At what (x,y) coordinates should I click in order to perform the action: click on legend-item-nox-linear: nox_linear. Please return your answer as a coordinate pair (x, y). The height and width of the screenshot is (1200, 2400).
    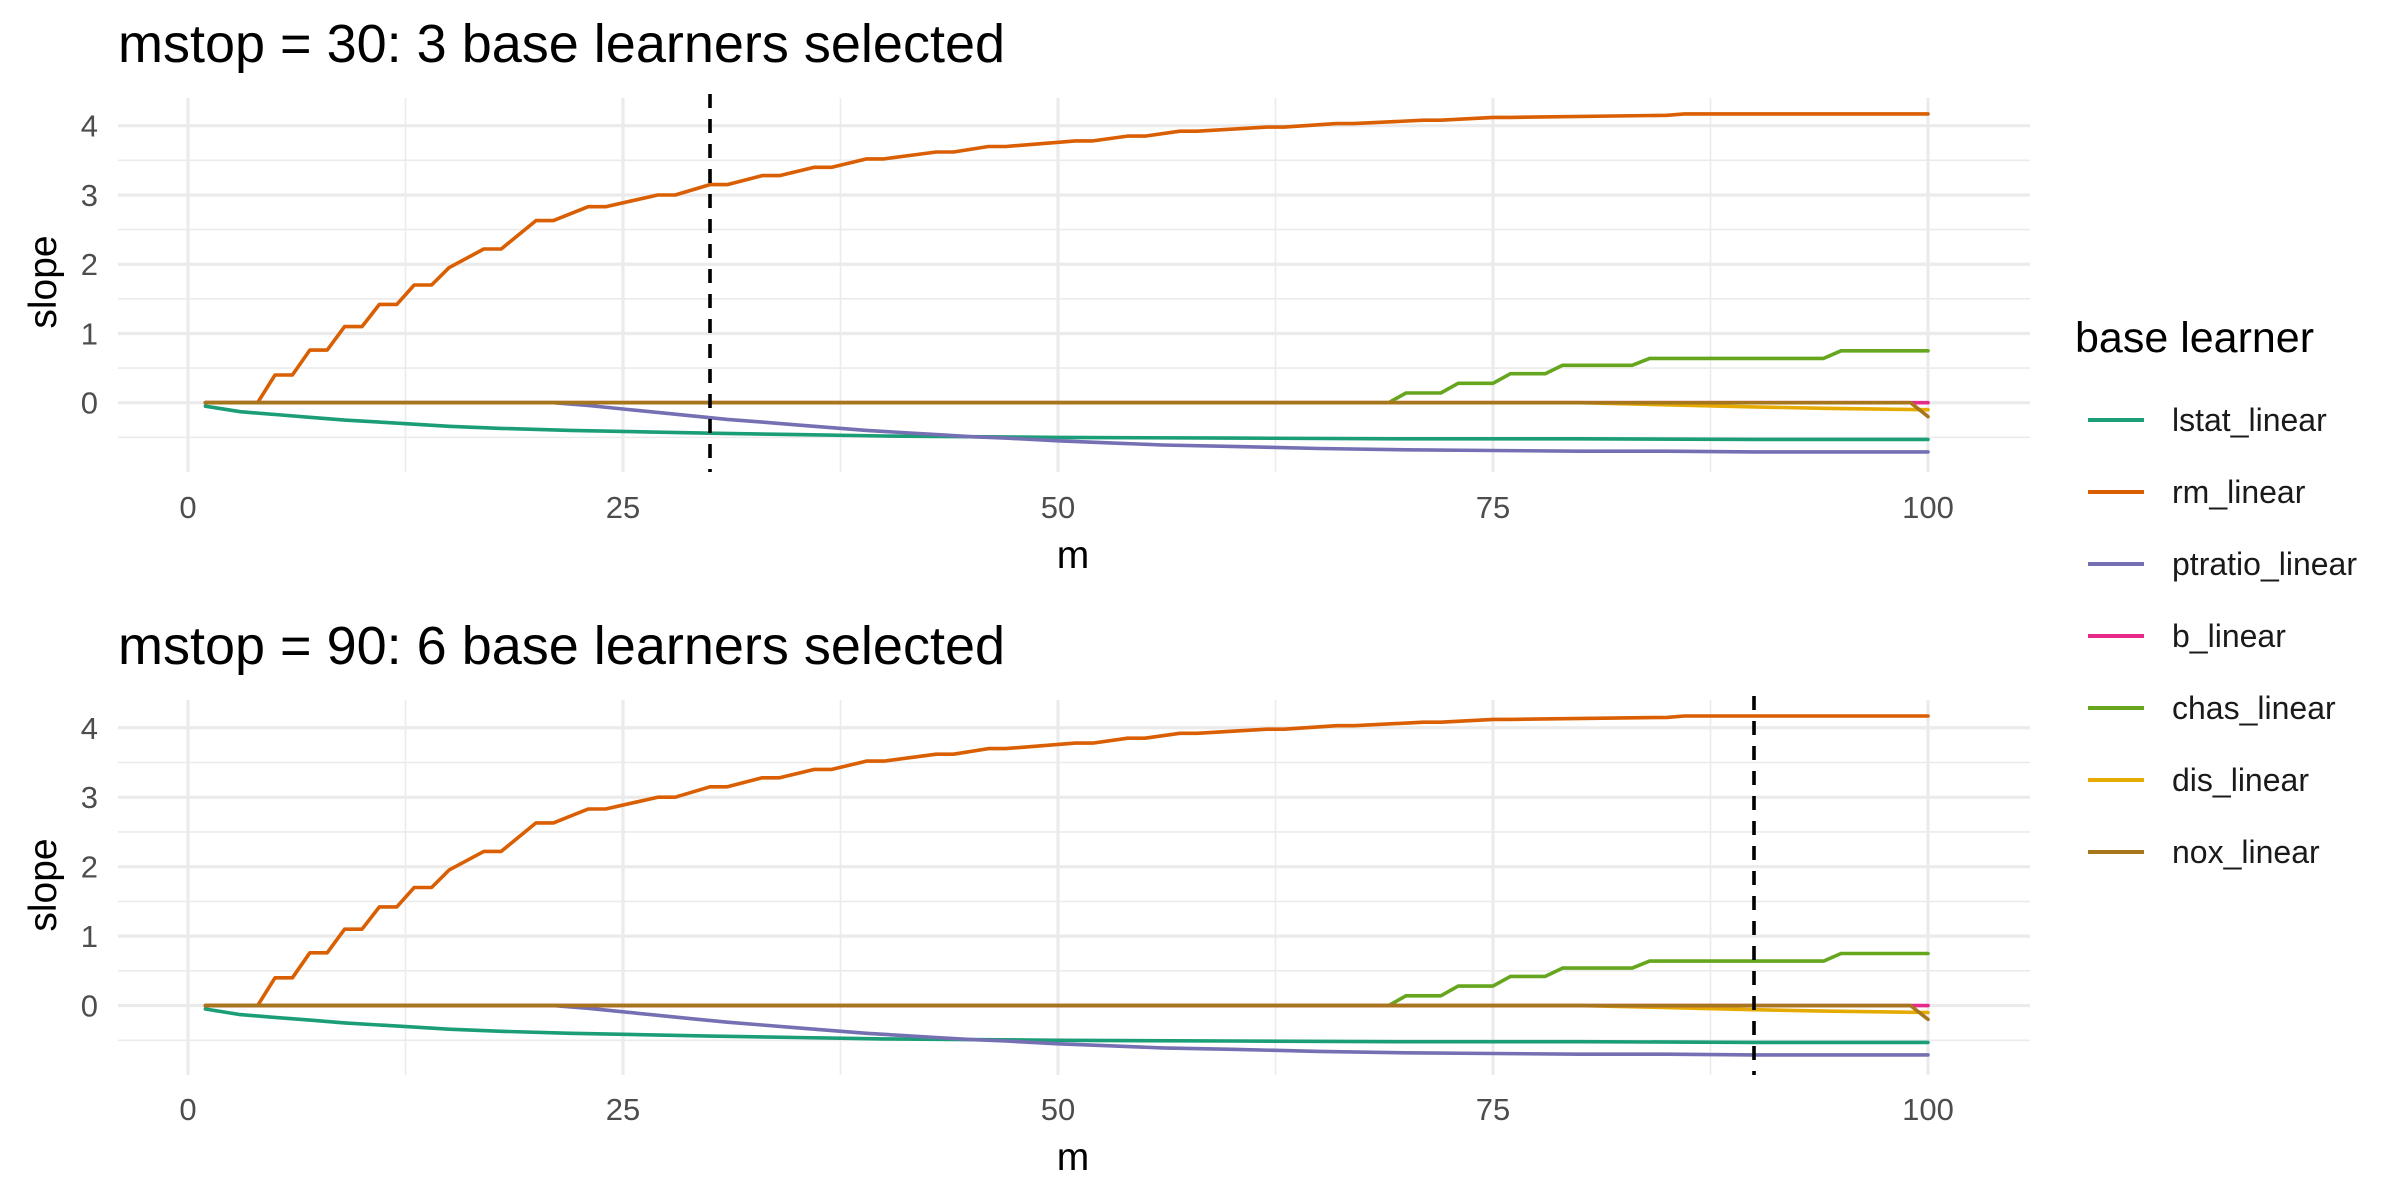
    Looking at the image, I should click on (2204, 852).